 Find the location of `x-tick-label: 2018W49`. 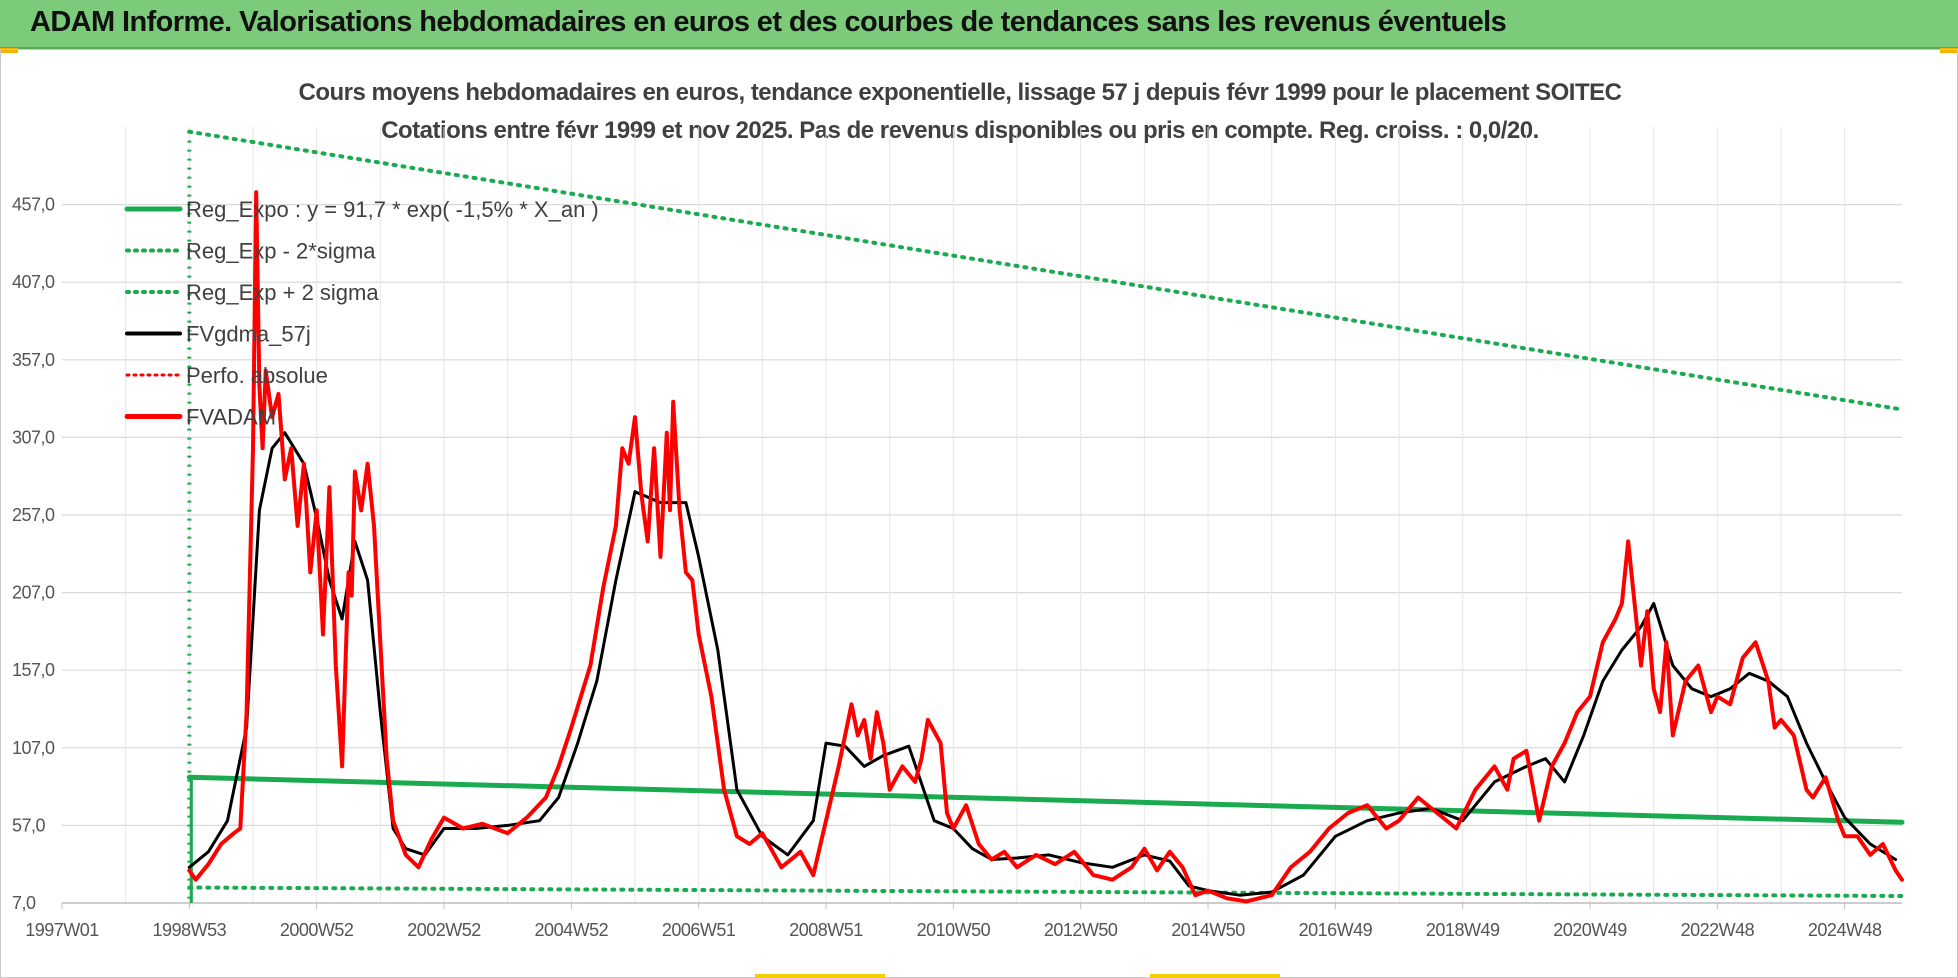

x-tick-label: 2018W49 is located at coordinates (1463, 930).